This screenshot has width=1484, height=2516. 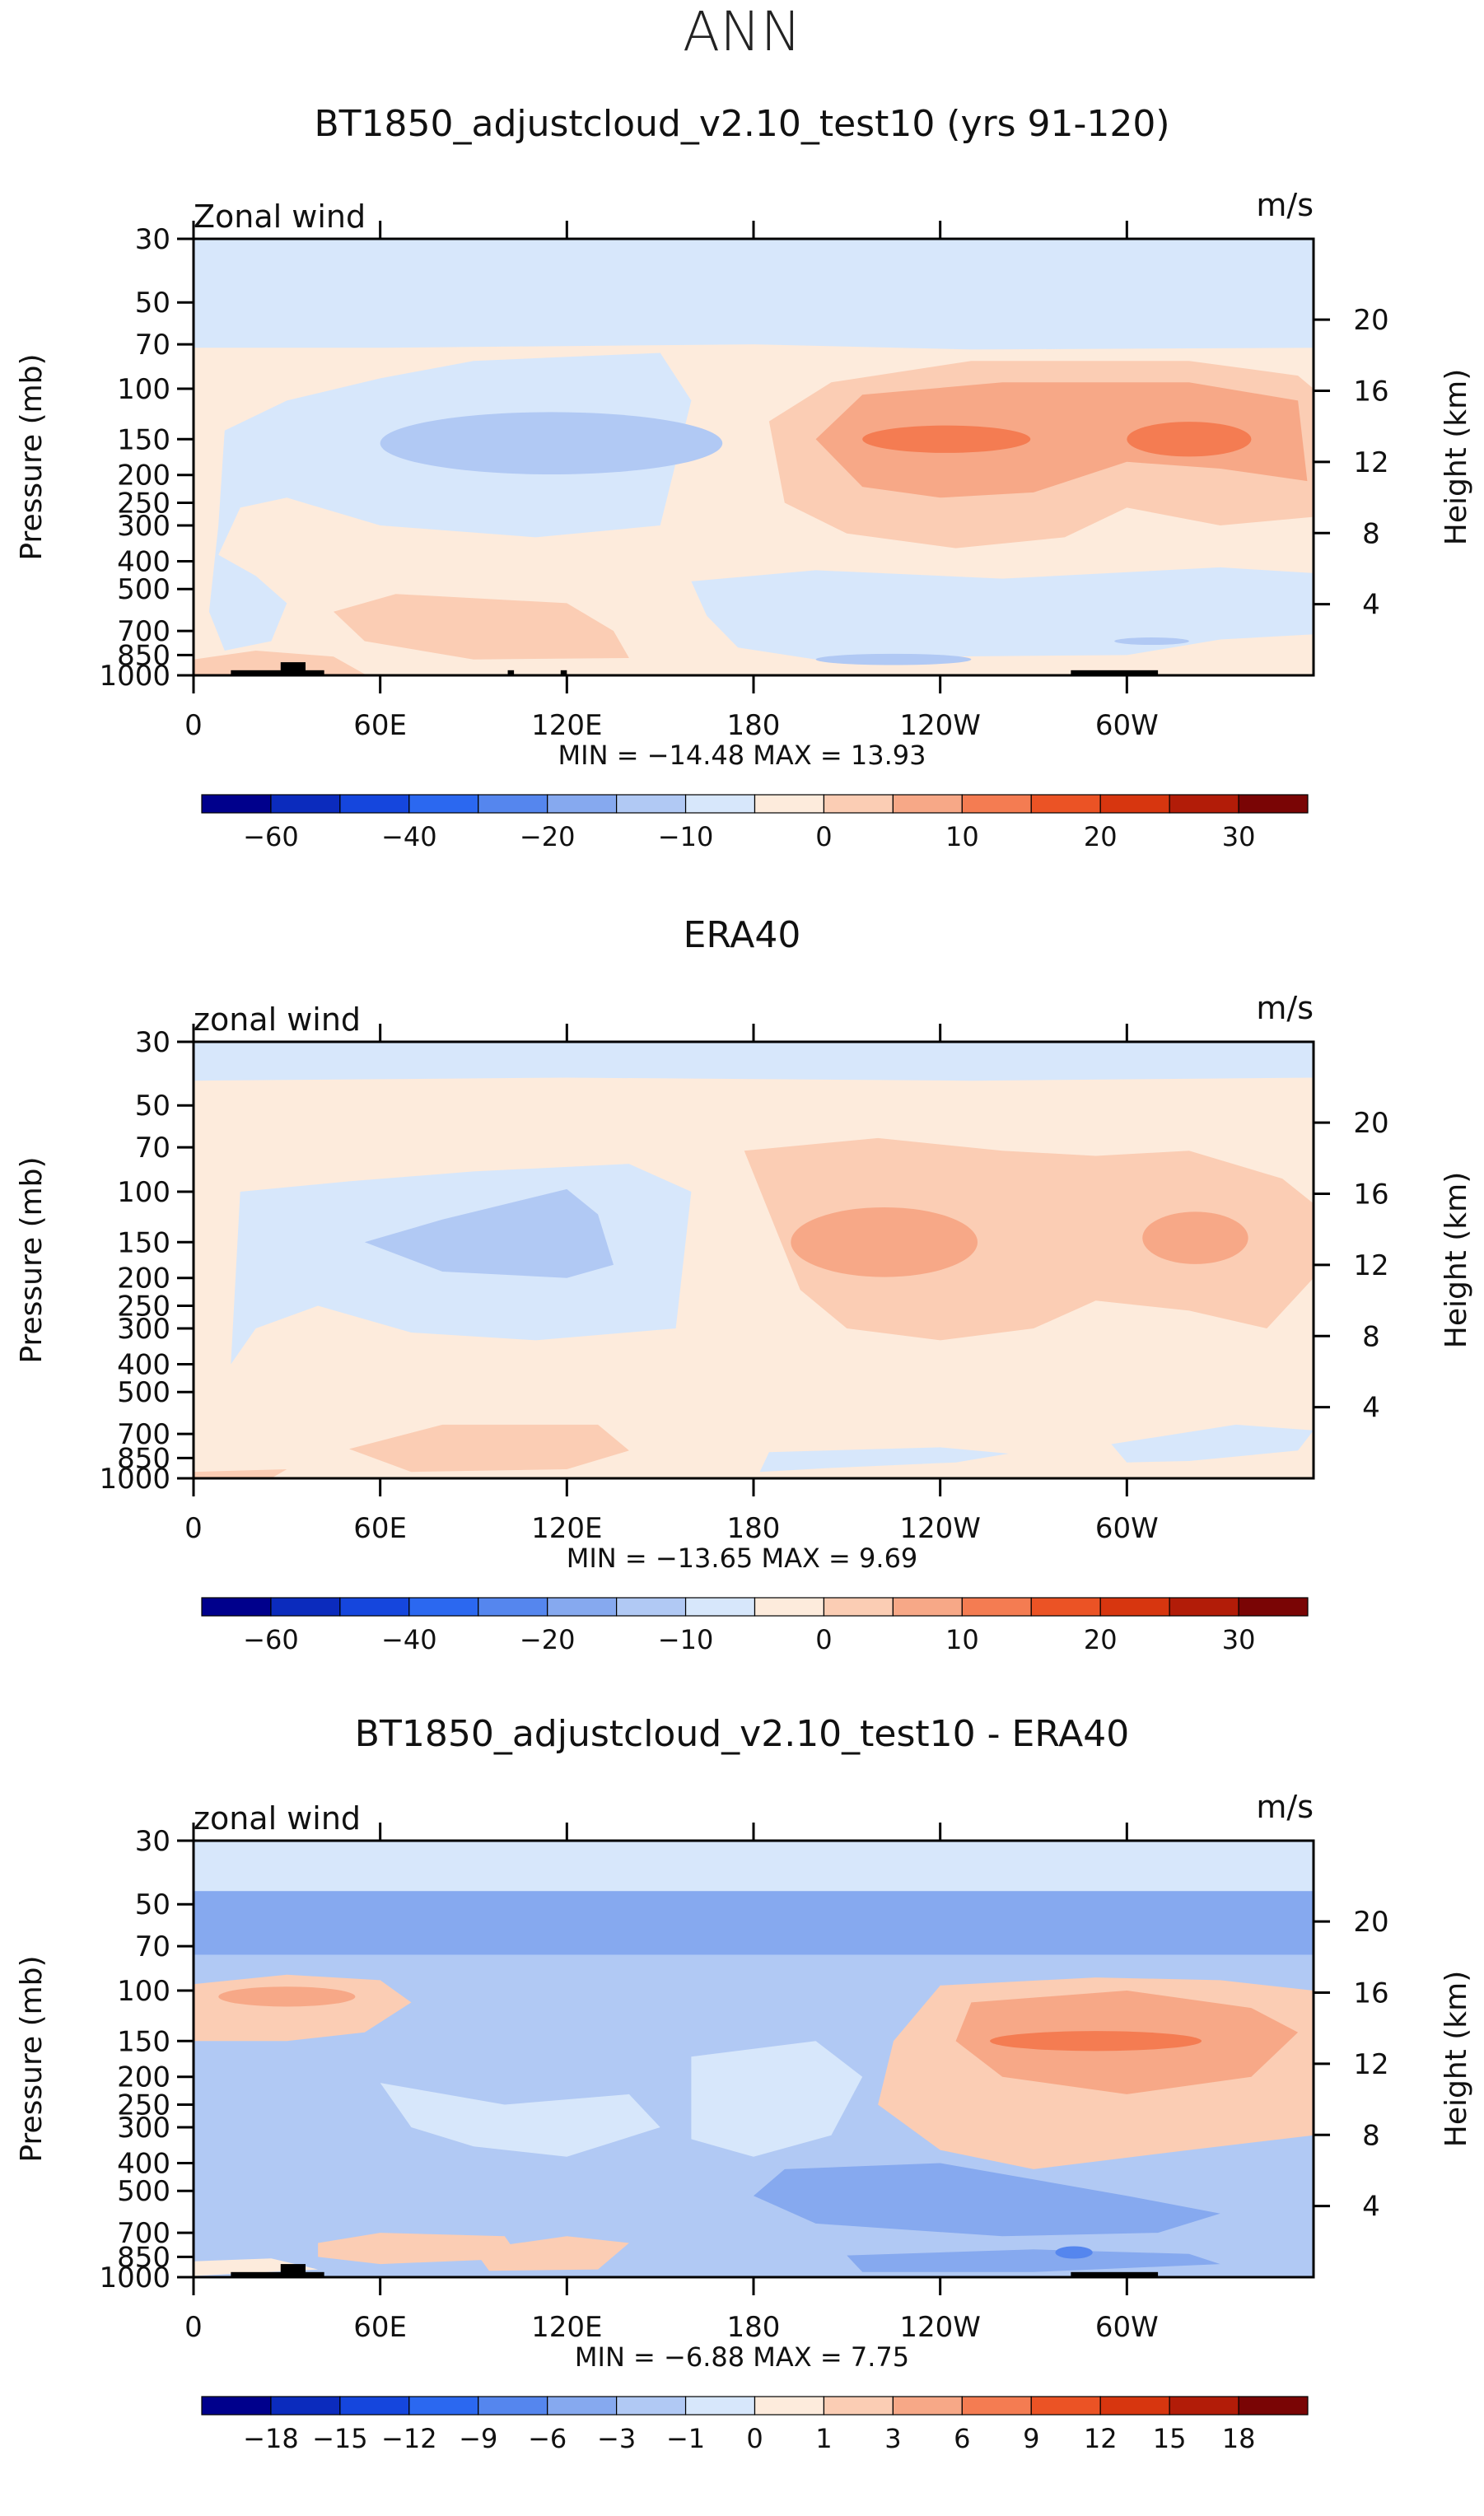 What do you see at coordinates (152, 1149) in the screenshot?
I see `y-tick-label: 70` at bounding box center [152, 1149].